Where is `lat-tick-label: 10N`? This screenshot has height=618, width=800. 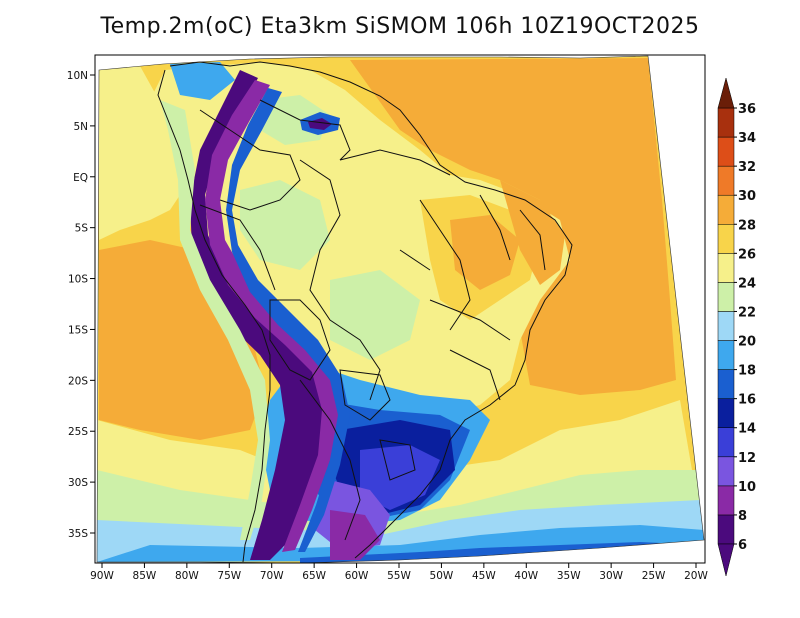
lat-tick-label: 10N is located at coordinates (77, 76).